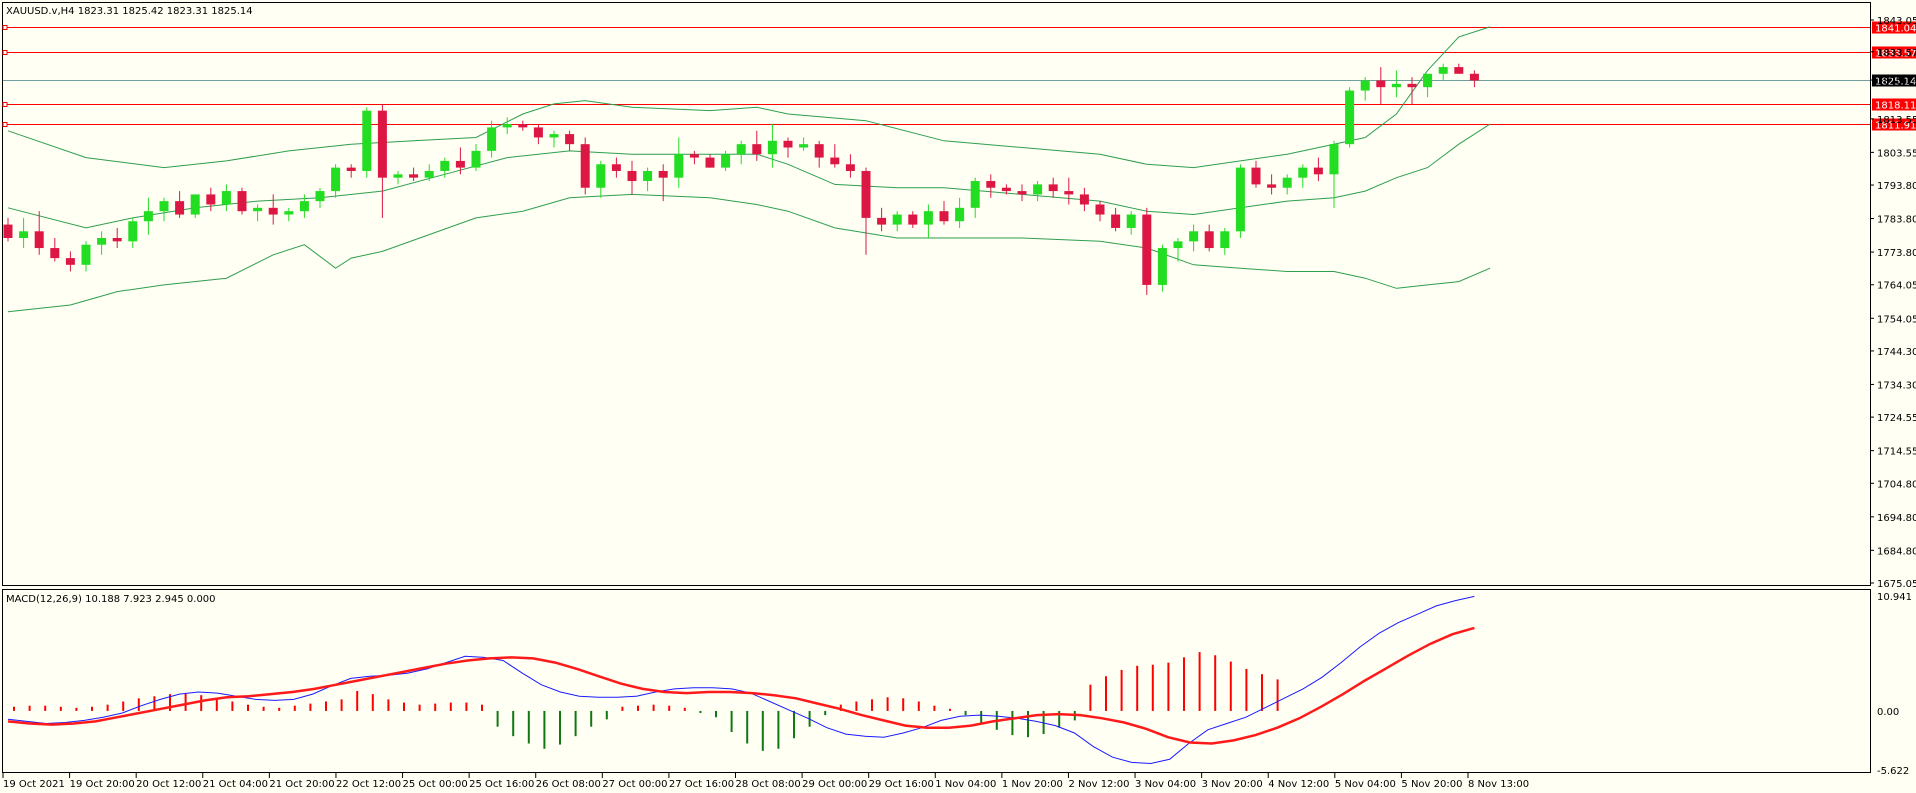  I want to click on price-tick-label: 1843.05, so click(1896, 21).